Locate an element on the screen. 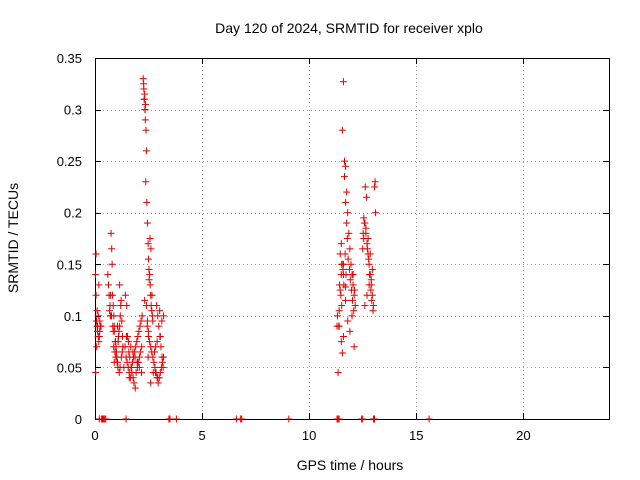 This screenshot has width=640, height=480. y-tick-label: 0.15 is located at coordinates (69, 264).